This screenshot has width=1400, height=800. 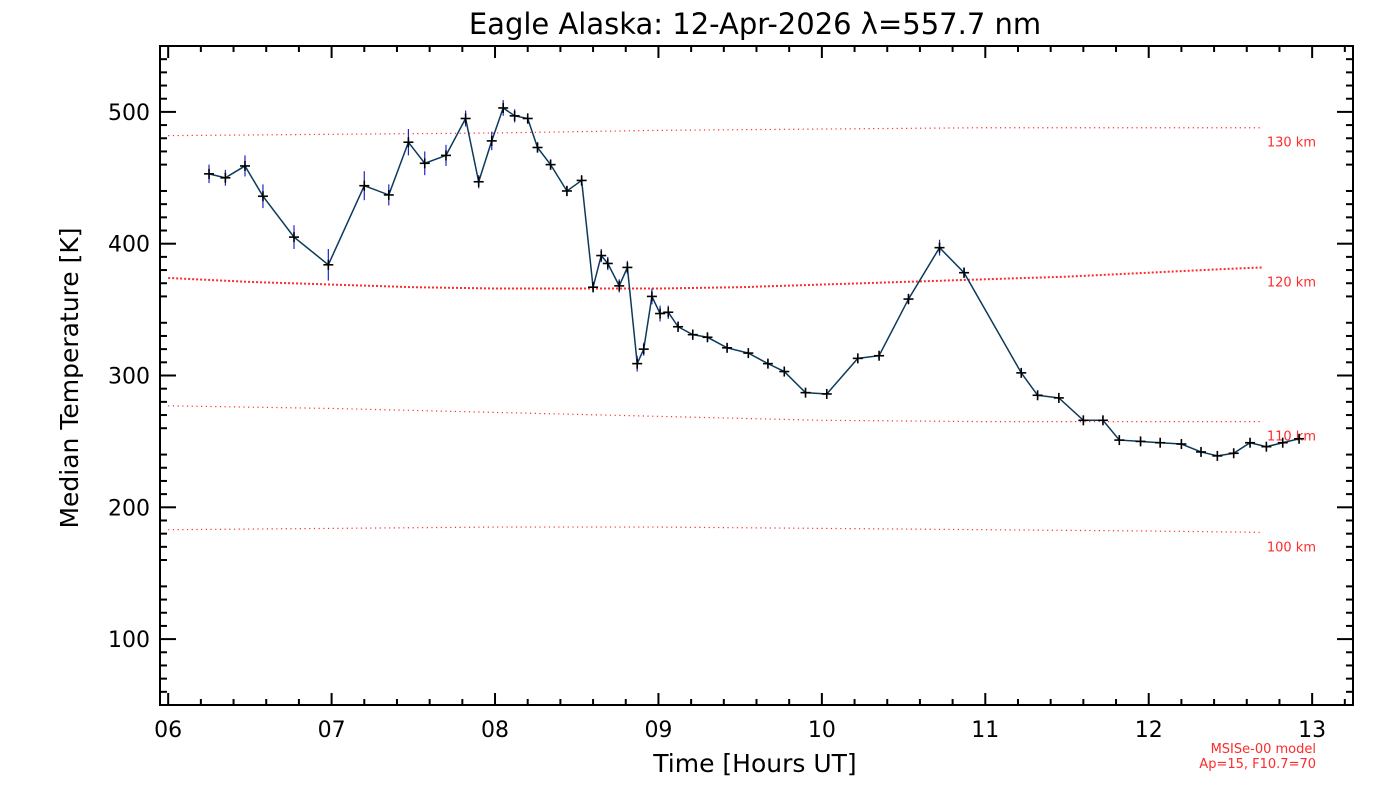 What do you see at coordinates (1291, 282) in the screenshot?
I see `reference-label: 120 km` at bounding box center [1291, 282].